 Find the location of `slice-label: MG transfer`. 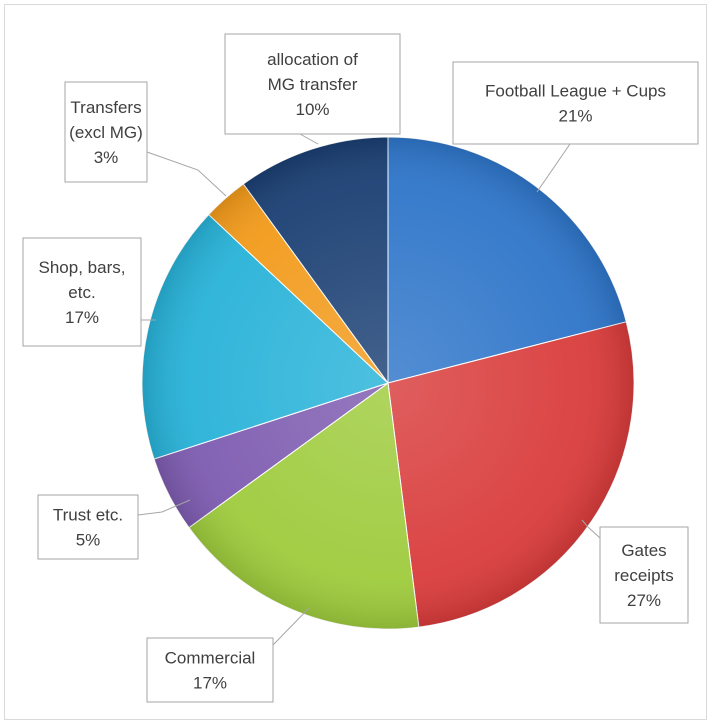

slice-label: MG transfer is located at coordinates (313, 84).